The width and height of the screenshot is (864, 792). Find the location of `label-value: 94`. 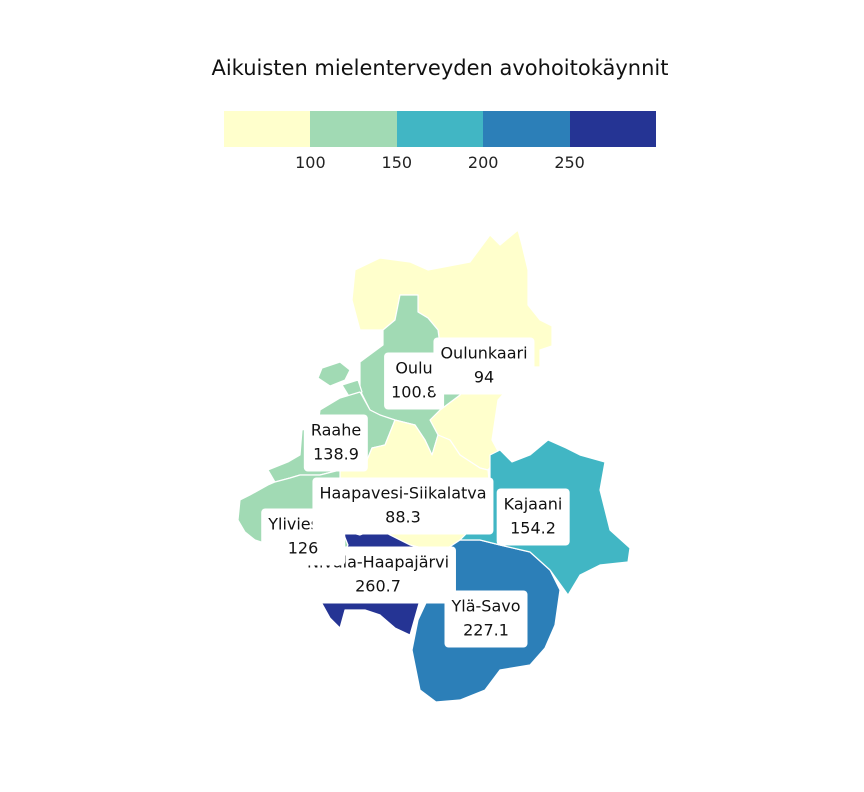

label-value: 94 is located at coordinates (484, 377).